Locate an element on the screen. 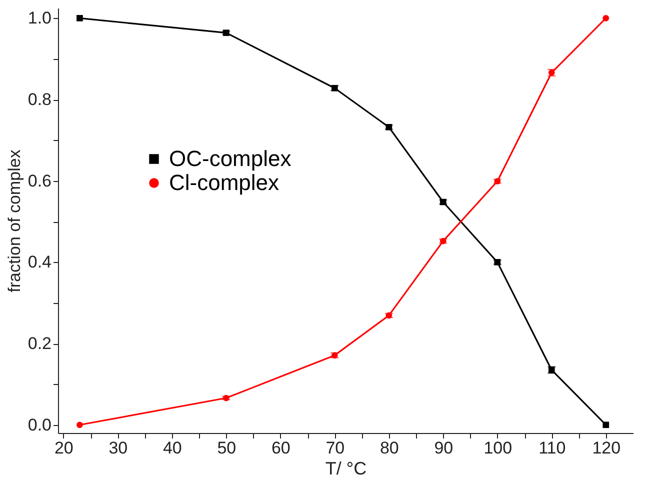  x-tick-label: 80 is located at coordinates (389, 448).